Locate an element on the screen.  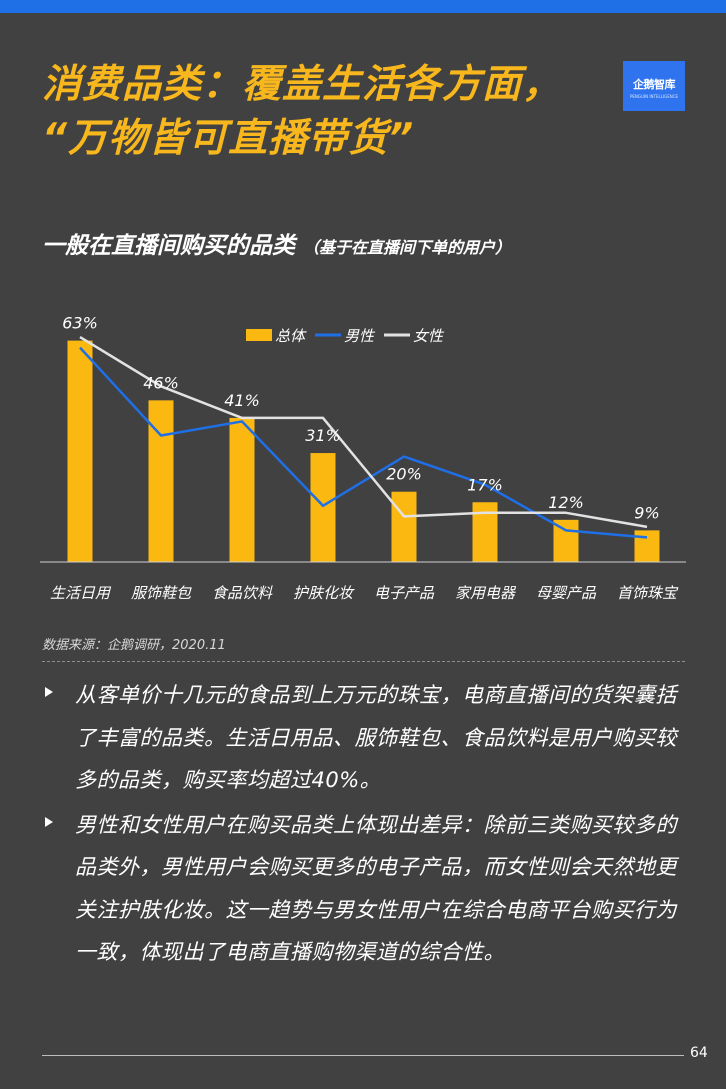
legend-label-2: 男性 is located at coordinates (360, 336).